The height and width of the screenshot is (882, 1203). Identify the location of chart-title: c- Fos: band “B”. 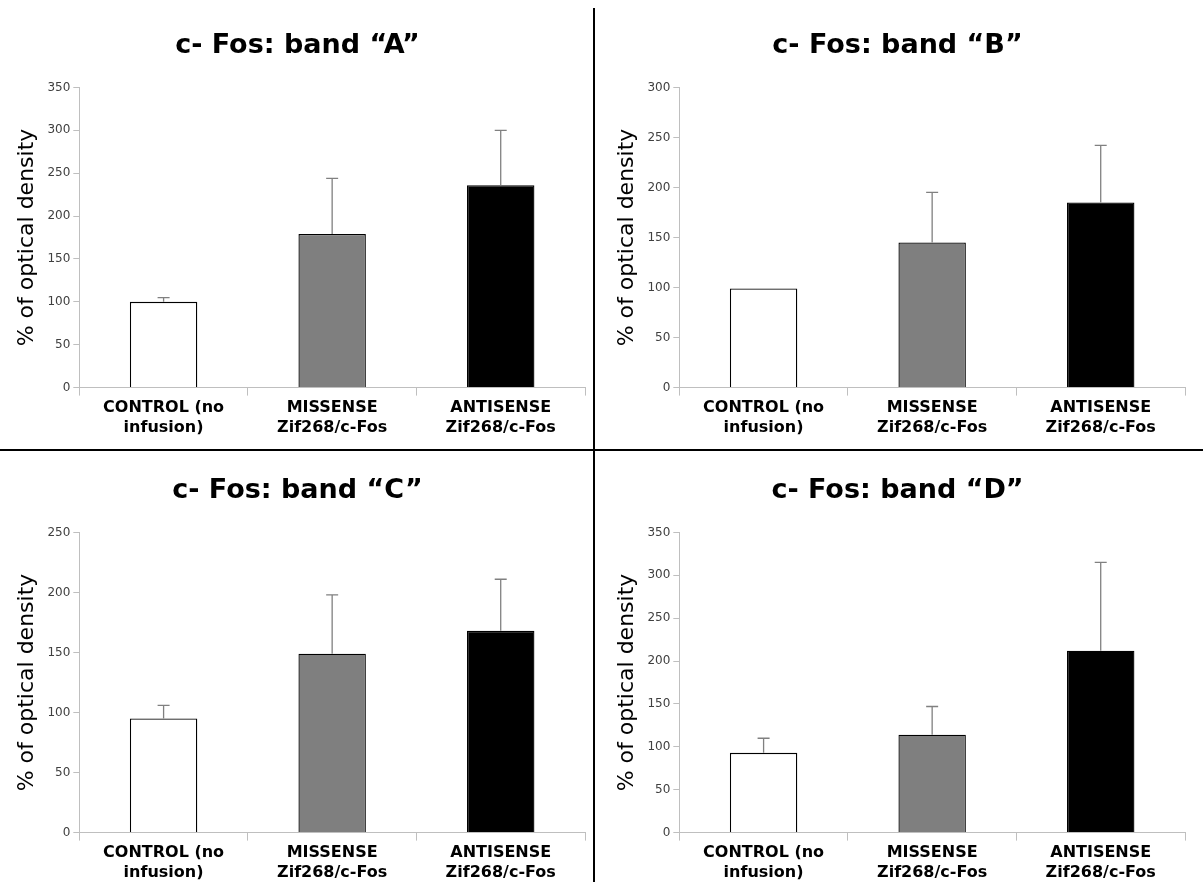
(897, 44).